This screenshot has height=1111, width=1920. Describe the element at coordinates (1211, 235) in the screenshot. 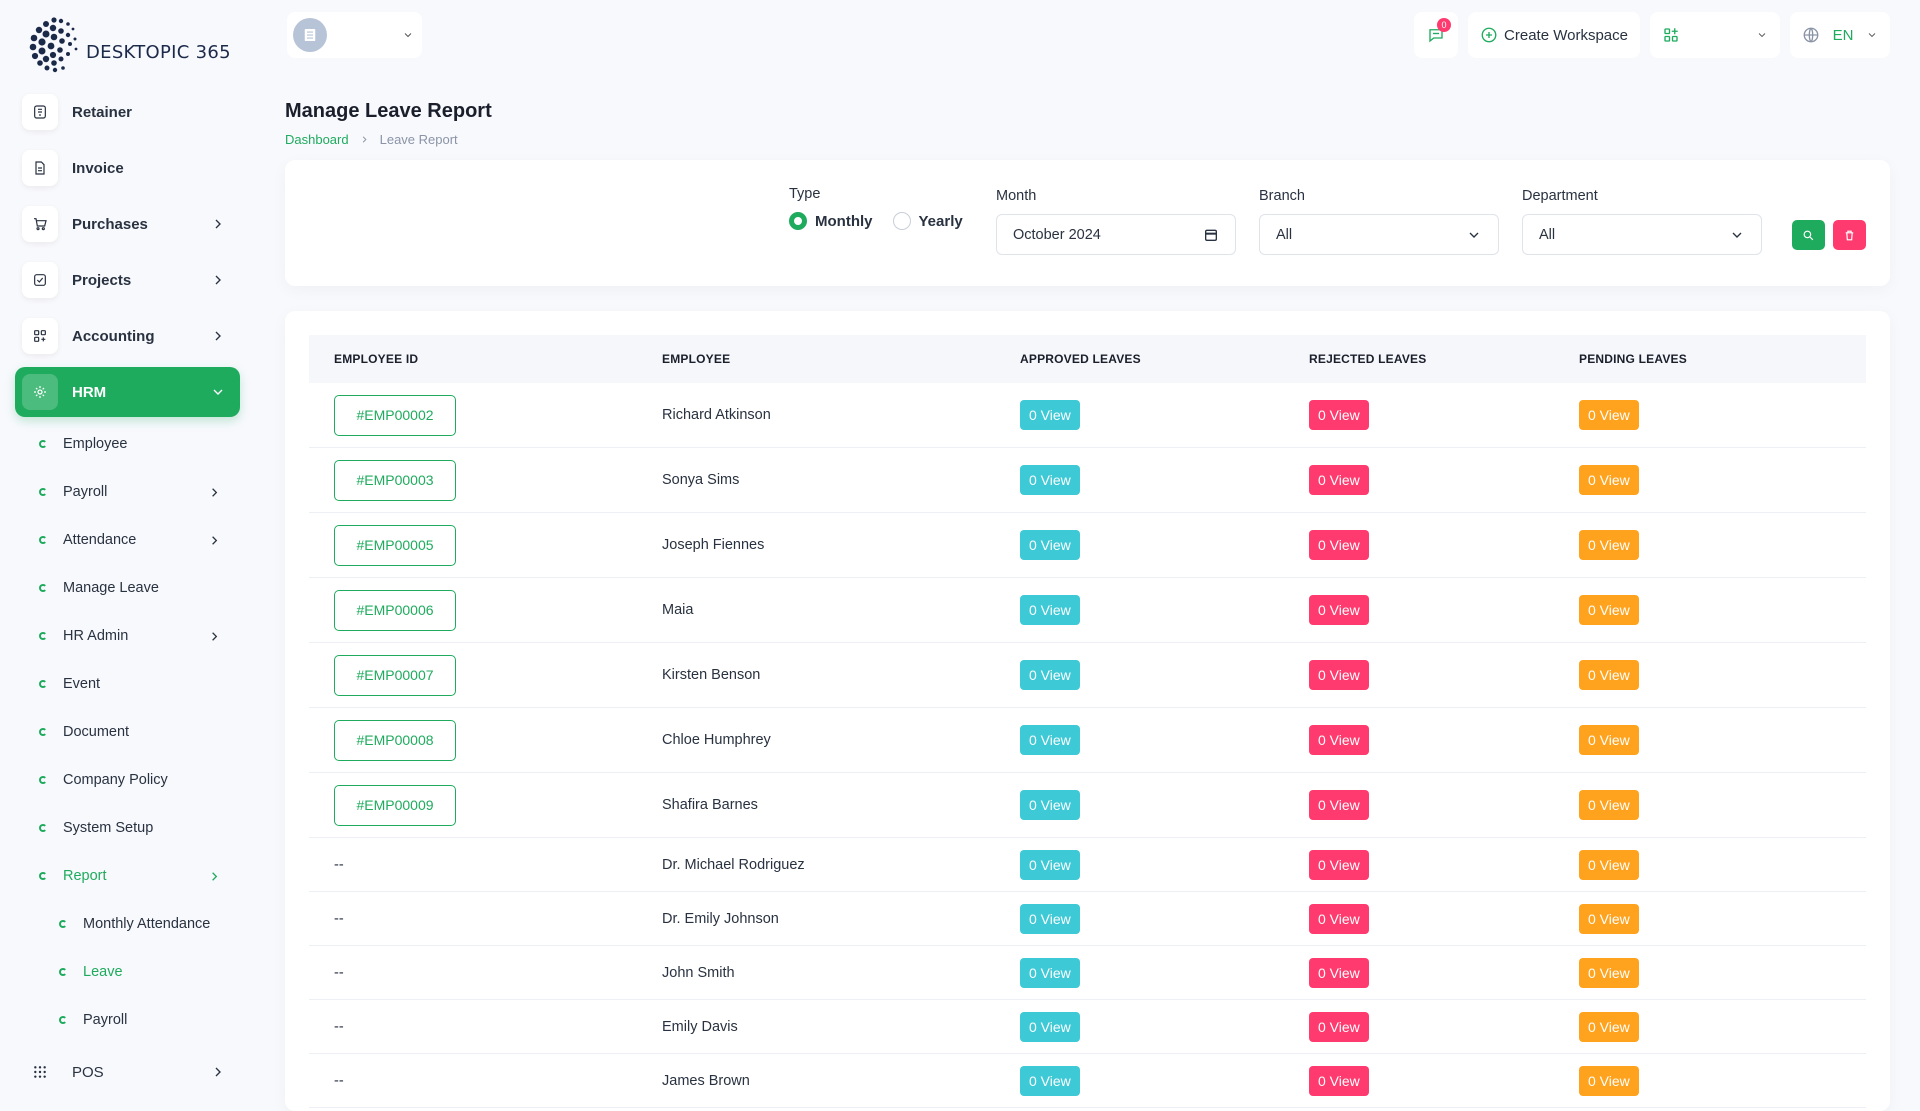

I see `calendar-icon` at that location.